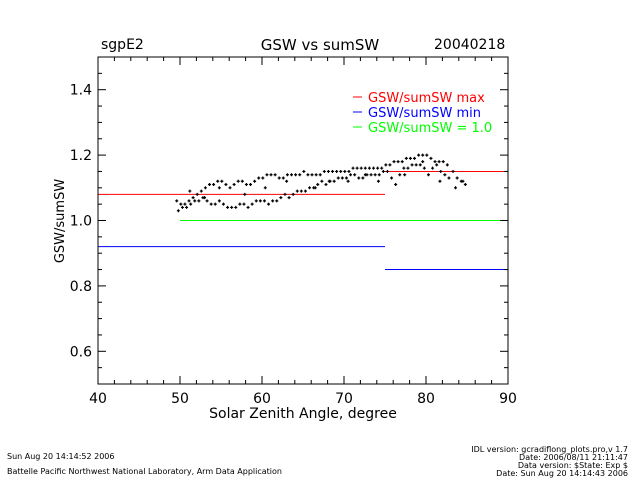 The height and width of the screenshot is (480, 640). I want to click on x-tick-label: 80, so click(426, 399).